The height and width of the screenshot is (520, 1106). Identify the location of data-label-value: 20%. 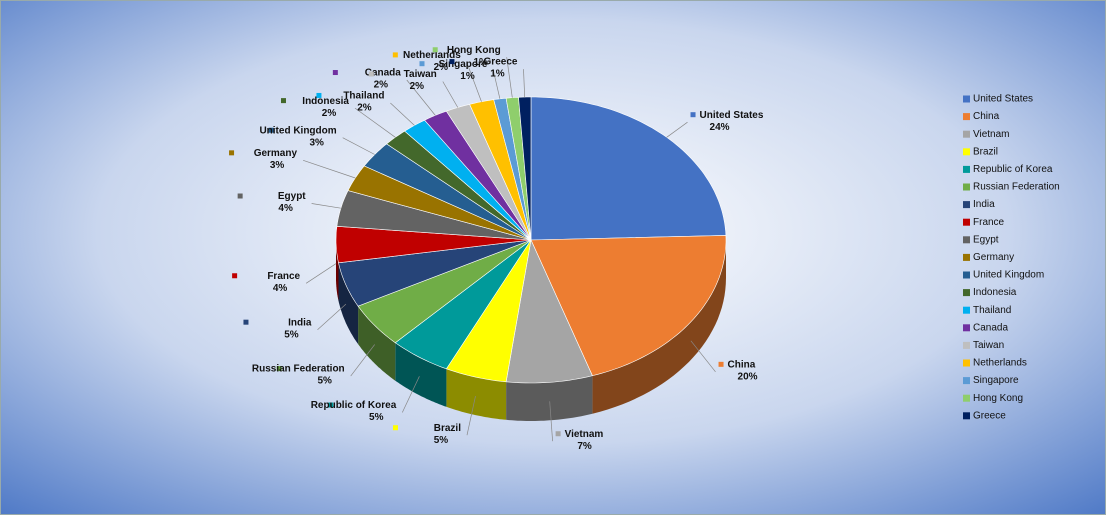
(748, 376).